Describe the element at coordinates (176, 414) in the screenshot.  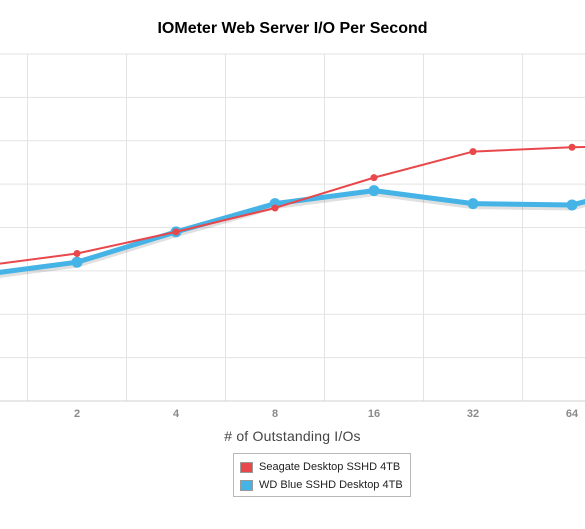
I see `x-tick-label: 4` at that location.